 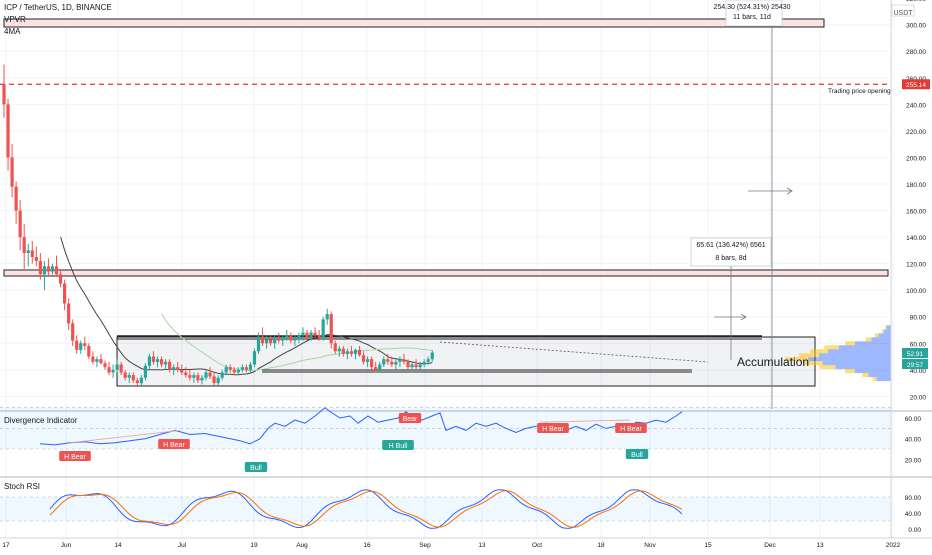 I want to click on stoch-d-line, so click(x=366, y=509).